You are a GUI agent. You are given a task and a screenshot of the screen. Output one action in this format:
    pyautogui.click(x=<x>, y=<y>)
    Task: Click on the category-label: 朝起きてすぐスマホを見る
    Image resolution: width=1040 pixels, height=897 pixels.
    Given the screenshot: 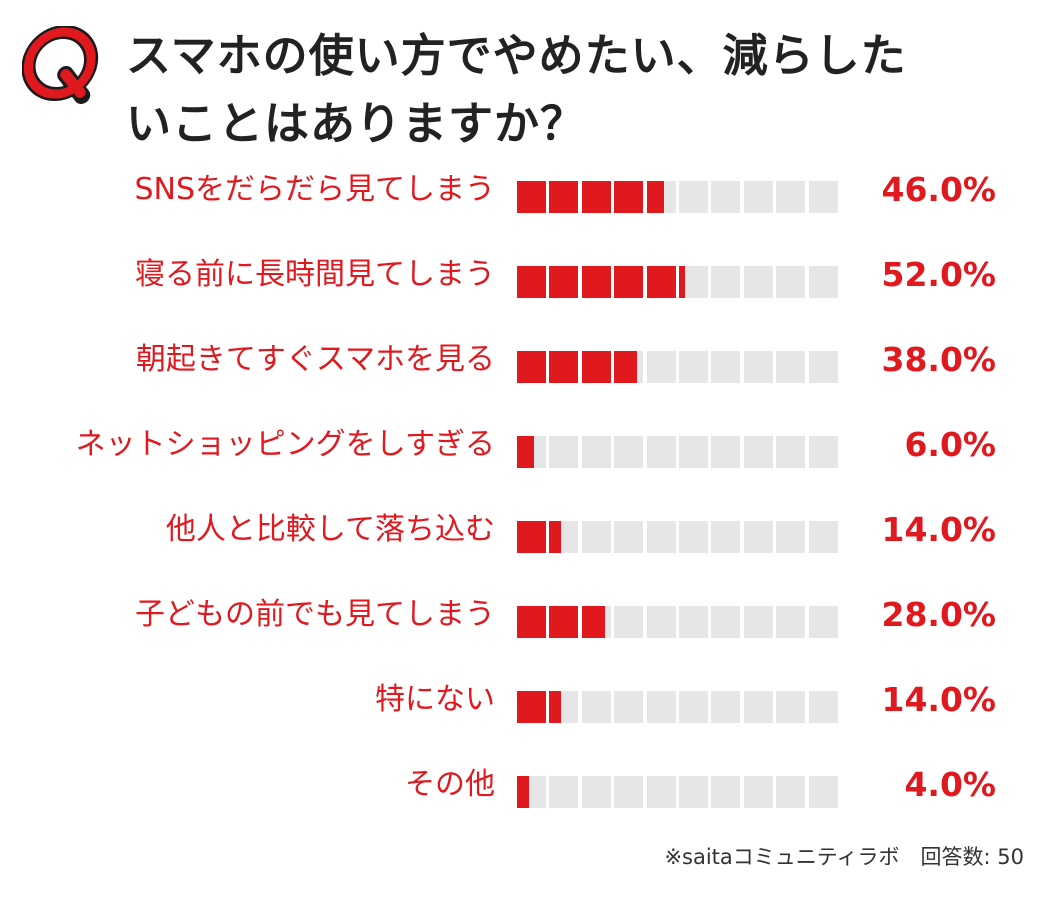 What is the action you would take?
    pyautogui.click(x=315, y=359)
    